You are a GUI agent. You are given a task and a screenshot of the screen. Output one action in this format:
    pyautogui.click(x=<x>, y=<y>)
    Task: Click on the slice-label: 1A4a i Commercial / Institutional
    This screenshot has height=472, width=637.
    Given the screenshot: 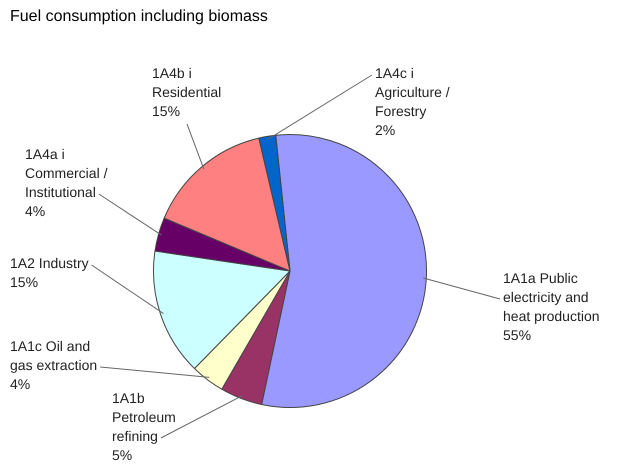 What is the action you would take?
    pyautogui.click(x=66, y=173)
    